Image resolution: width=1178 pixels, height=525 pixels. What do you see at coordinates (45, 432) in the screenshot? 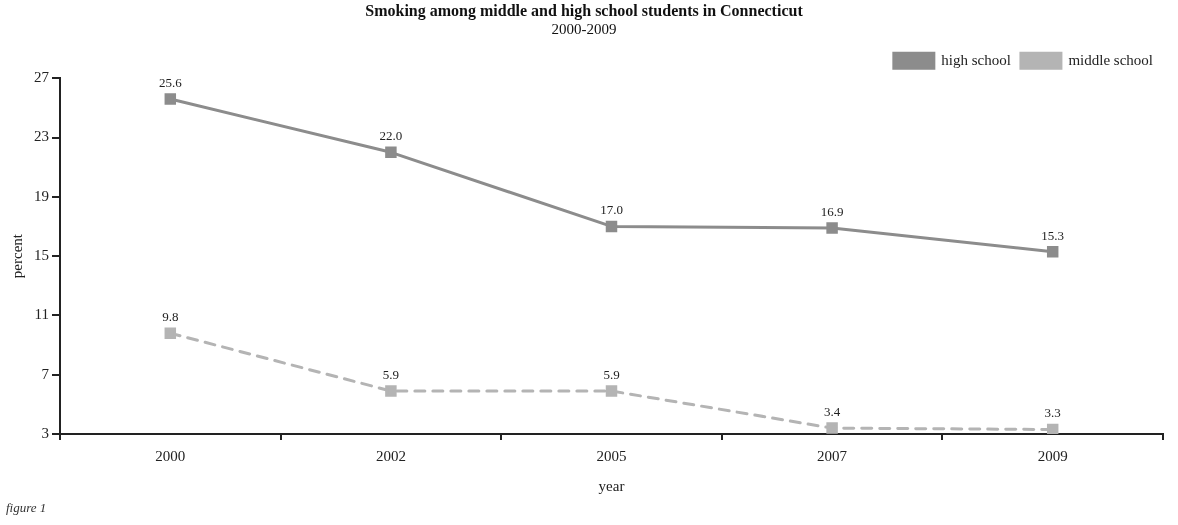
I see `y-tick-label: 3` at bounding box center [45, 432].